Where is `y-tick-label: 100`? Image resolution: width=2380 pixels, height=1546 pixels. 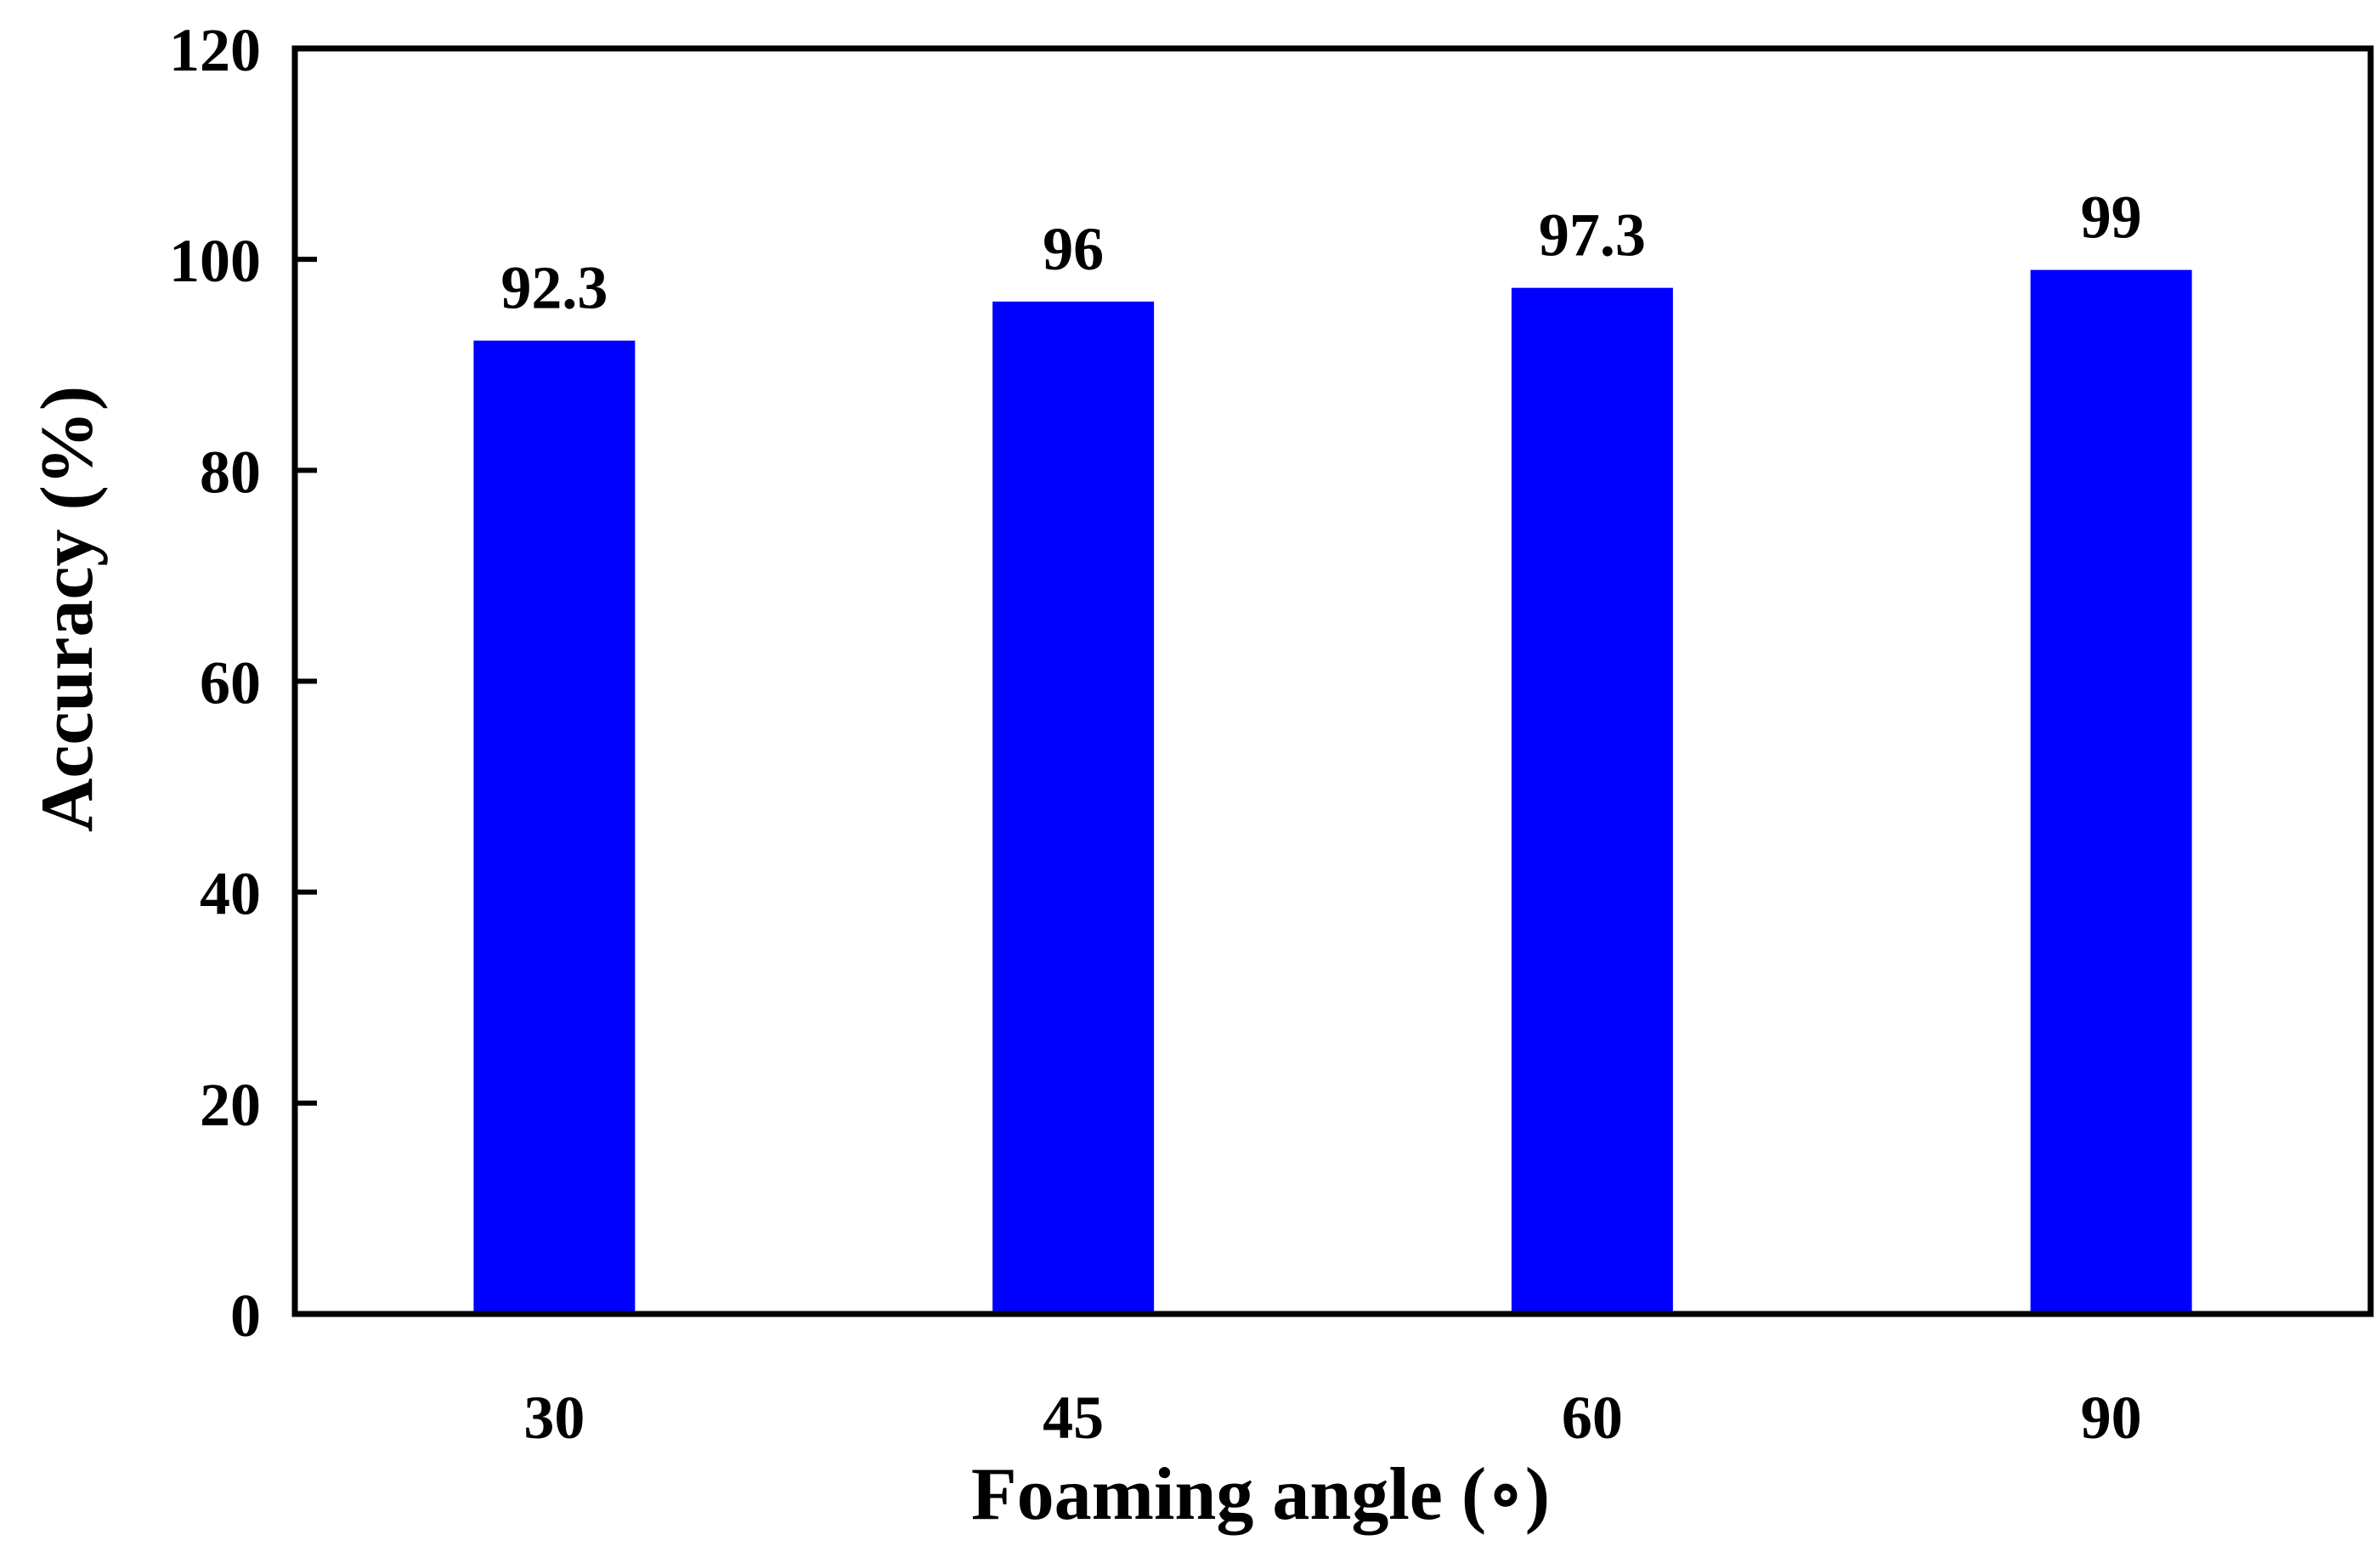 y-tick-label: 100 is located at coordinates (215, 261).